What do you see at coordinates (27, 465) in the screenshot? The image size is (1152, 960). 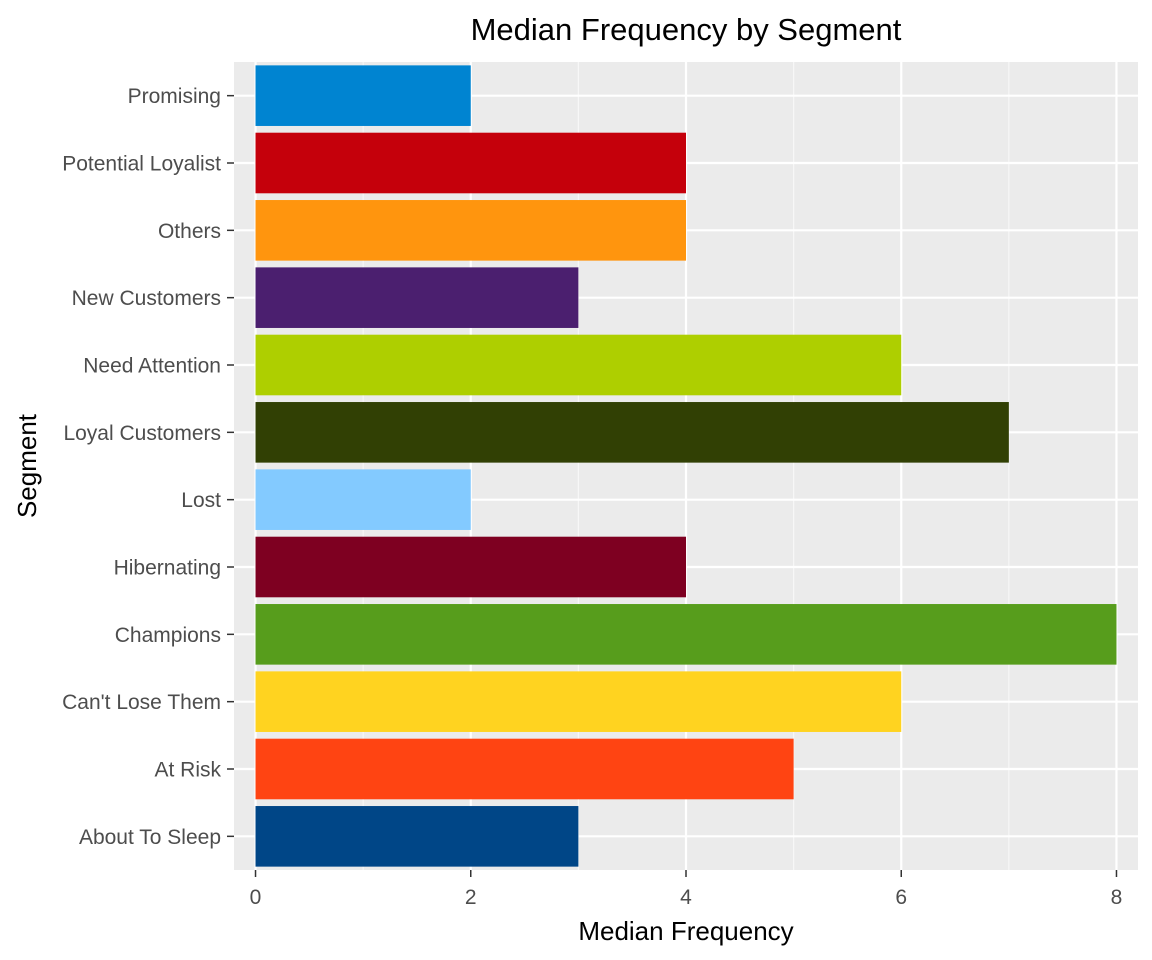 I see `y-axis-title: Segment` at bounding box center [27, 465].